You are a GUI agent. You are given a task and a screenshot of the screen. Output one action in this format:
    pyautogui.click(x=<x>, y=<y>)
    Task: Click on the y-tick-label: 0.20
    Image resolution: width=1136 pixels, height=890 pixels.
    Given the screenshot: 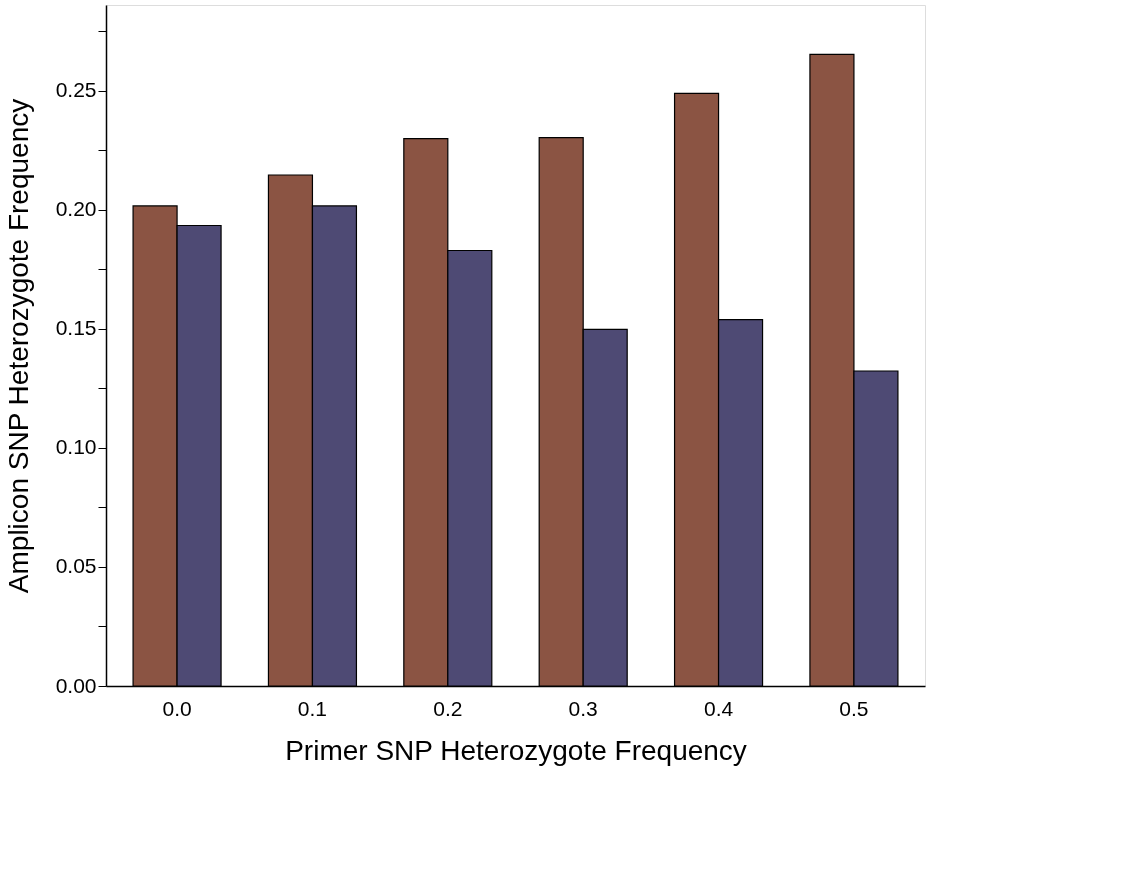 What is the action you would take?
    pyautogui.click(x=76, y=209)
    